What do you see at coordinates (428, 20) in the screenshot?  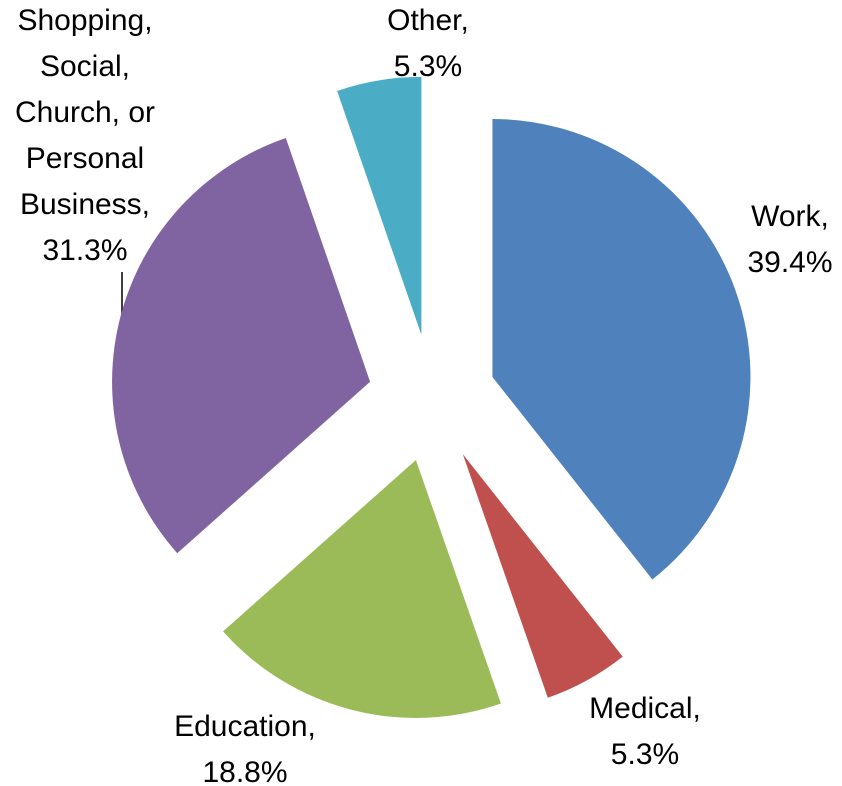 I see `category-label: Other,` at bounding box center [428, 20].